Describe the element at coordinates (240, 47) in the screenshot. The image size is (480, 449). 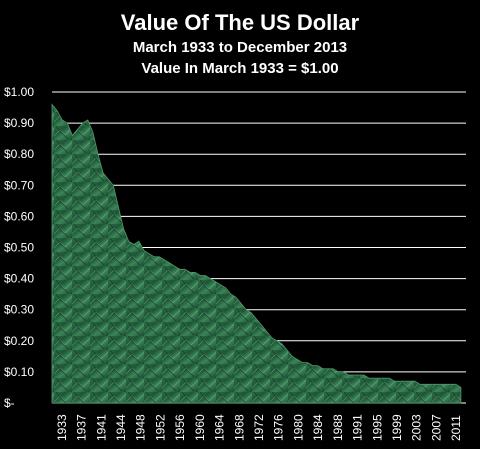
I see `chart-subtitle-1: March 1933 to December 2013` at that location.